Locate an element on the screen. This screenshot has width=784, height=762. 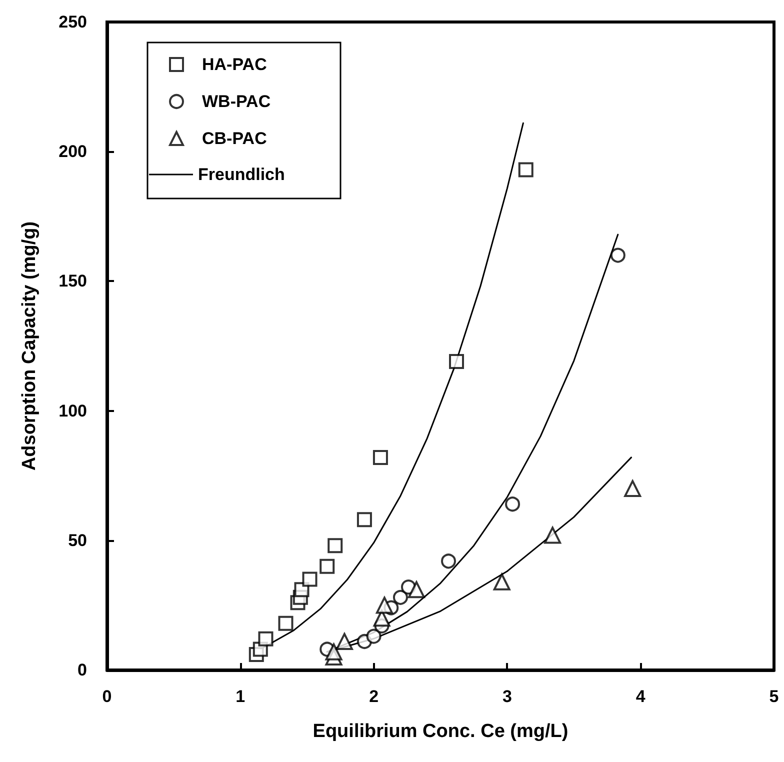
y-tick-label: 50 is located at coordinates (77, 540).